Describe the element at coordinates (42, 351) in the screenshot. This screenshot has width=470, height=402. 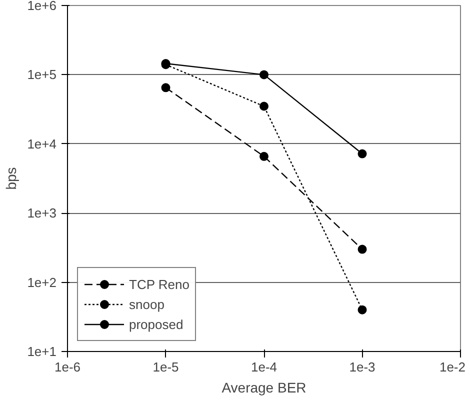
I see `y-tick-label: 1e+1` at that location.